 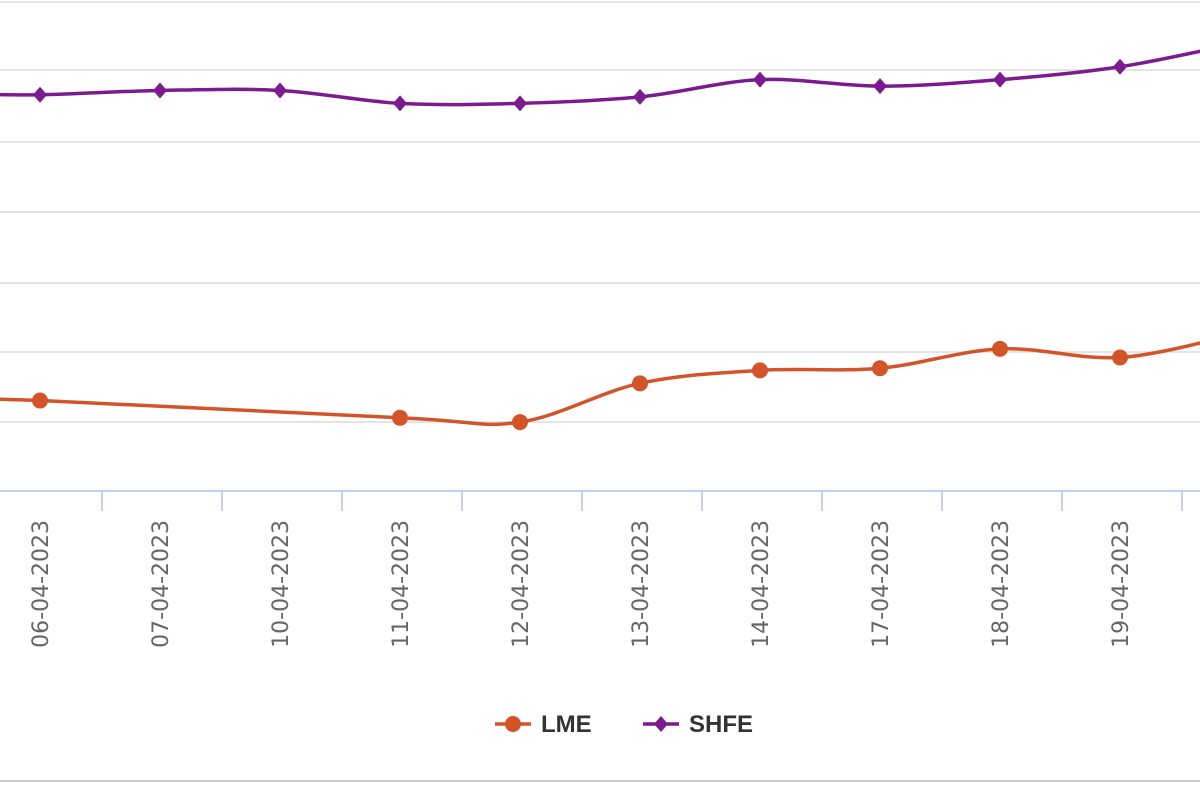 I want to click on x-tick-label: 11-04-2023, so click(x=401, y=584).